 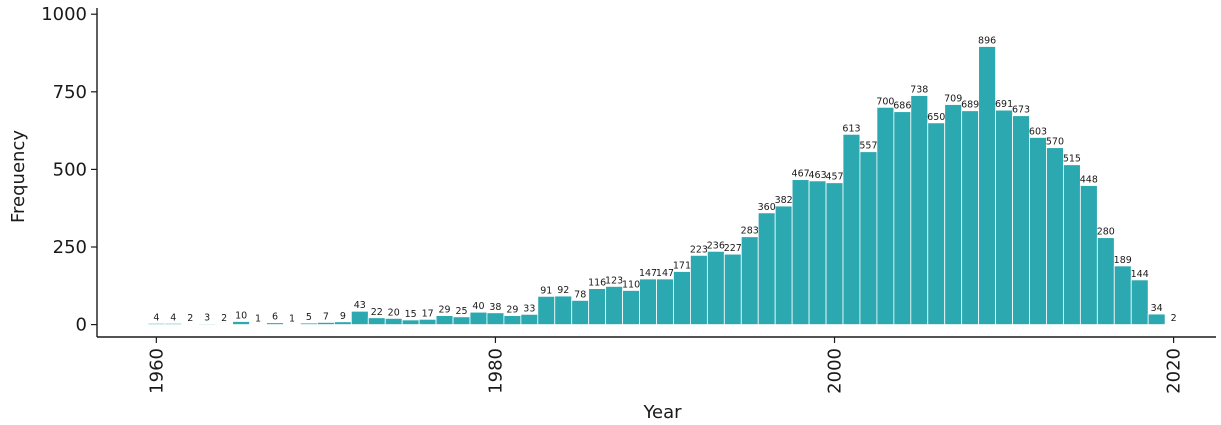 I want to click on bar-2014, so click(x=1072, y=244).